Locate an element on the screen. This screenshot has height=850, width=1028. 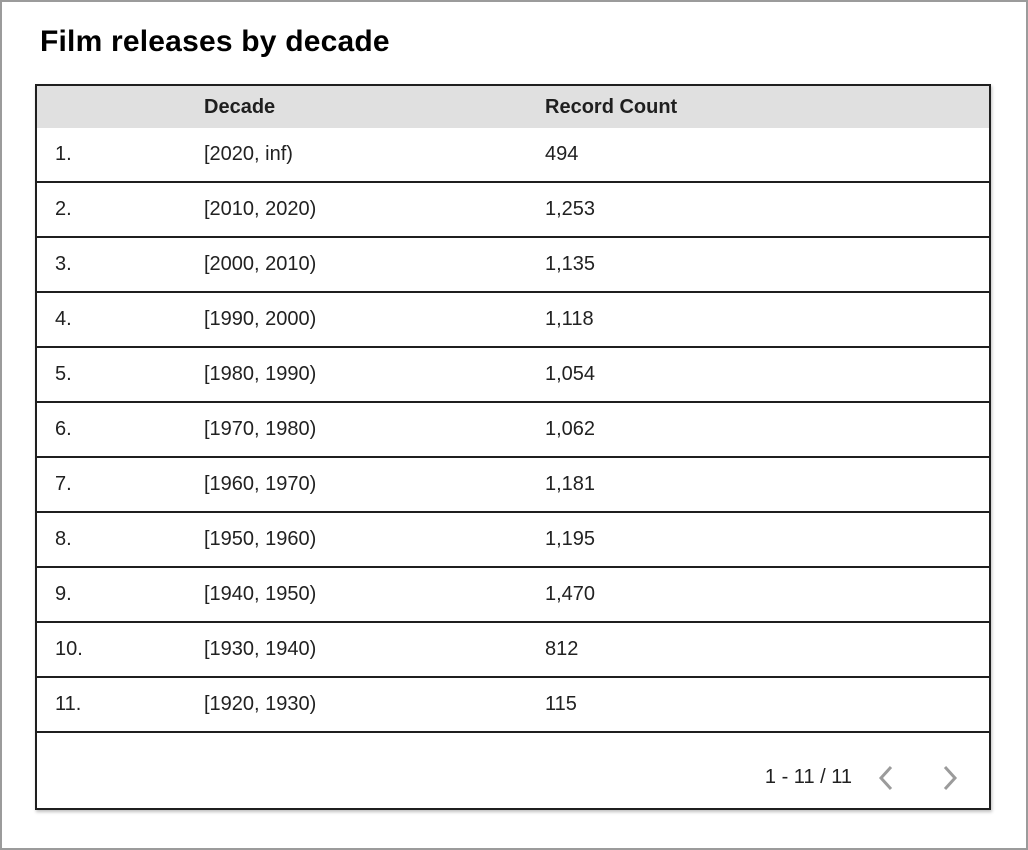
page-title: Film releases by decade is located at coordinates (215, 41).